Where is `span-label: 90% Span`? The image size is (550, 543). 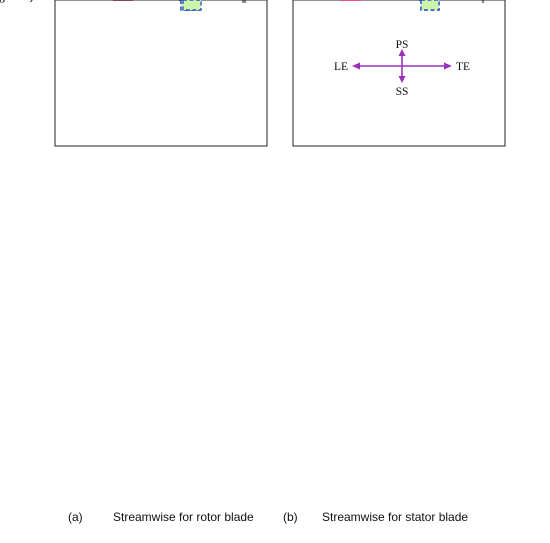
span-label: 90% Span is located at coordinates (474, 1).